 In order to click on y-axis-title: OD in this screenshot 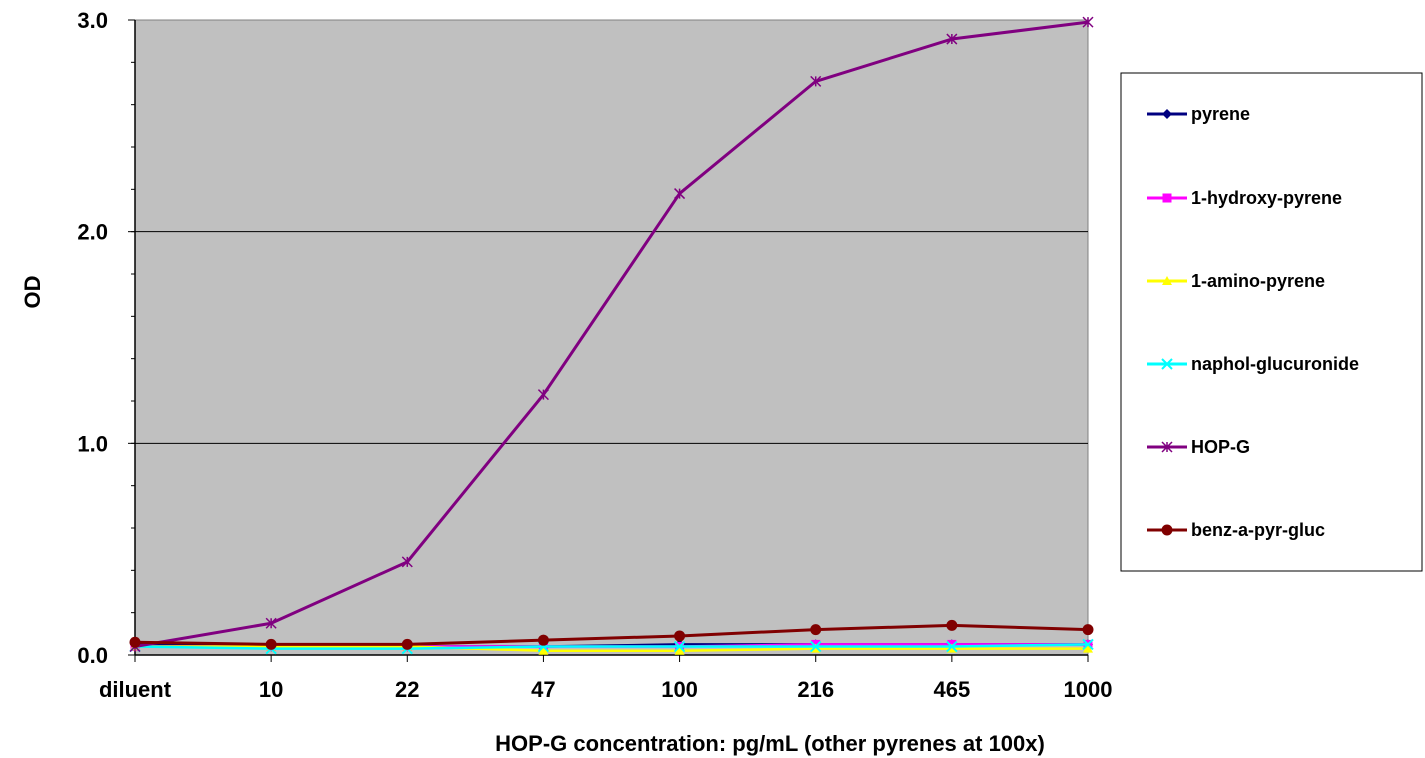, I will do `click(32, 292)`.